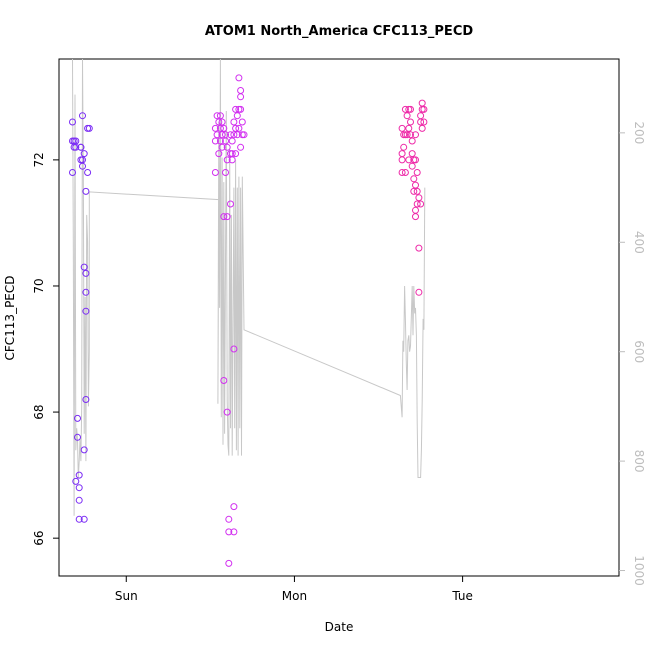 The width and height of the screenshot is (650, 650). Describe the element at coordinates (45, 349) in the screenshot. I see `y-axis: 66 68 70 72` at that location.